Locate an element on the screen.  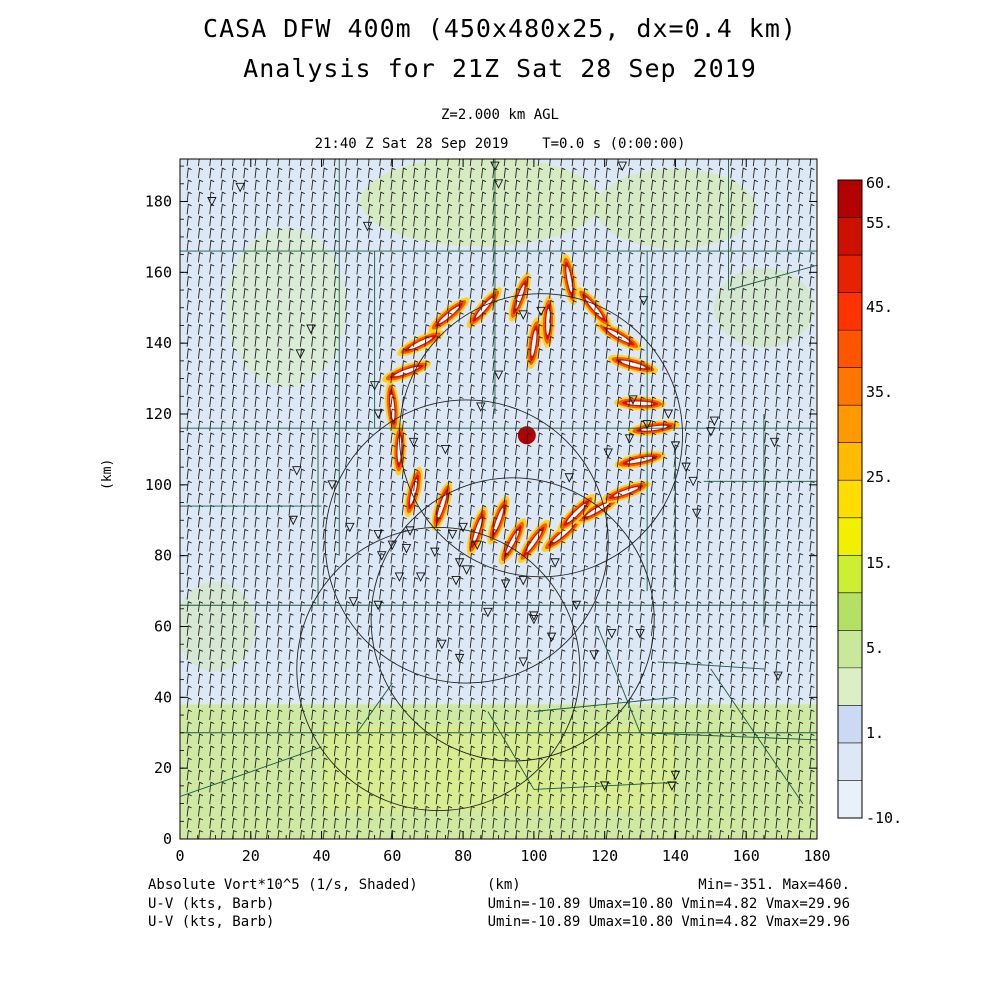
colorbar-label: 5. is located at coordinates (875, 648).